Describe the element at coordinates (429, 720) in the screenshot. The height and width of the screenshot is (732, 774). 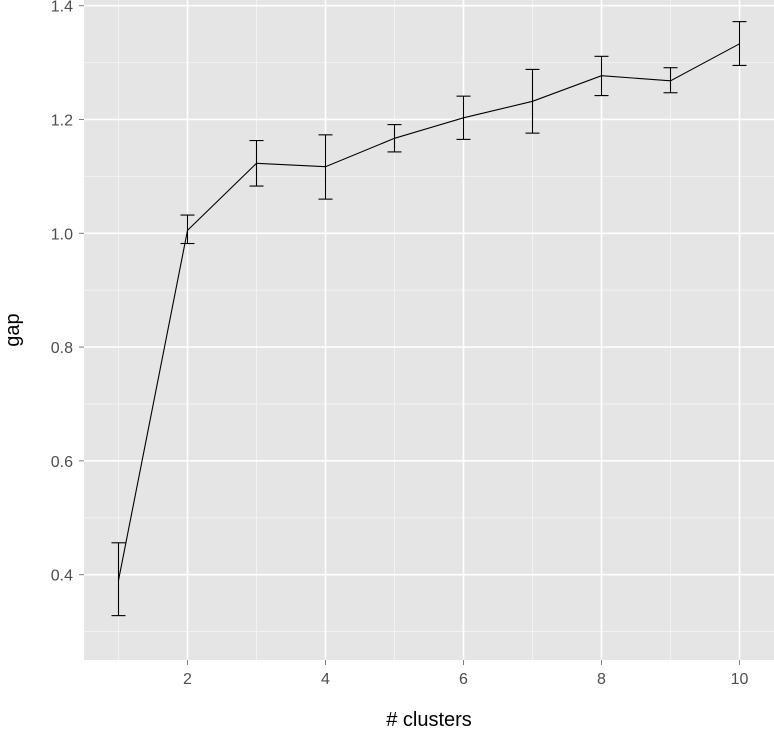
I see `x-axis-title: # clusters` at that location.